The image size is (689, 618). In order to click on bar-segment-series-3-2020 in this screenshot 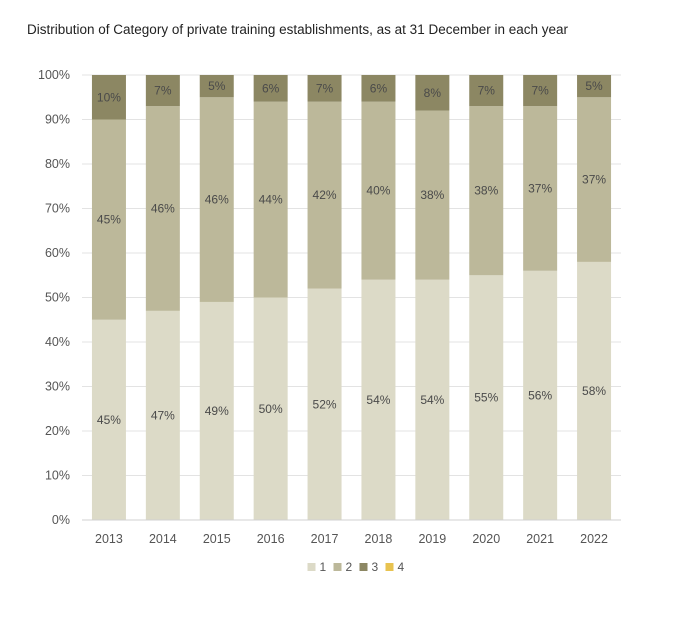, I will do `click(486, 91)`.